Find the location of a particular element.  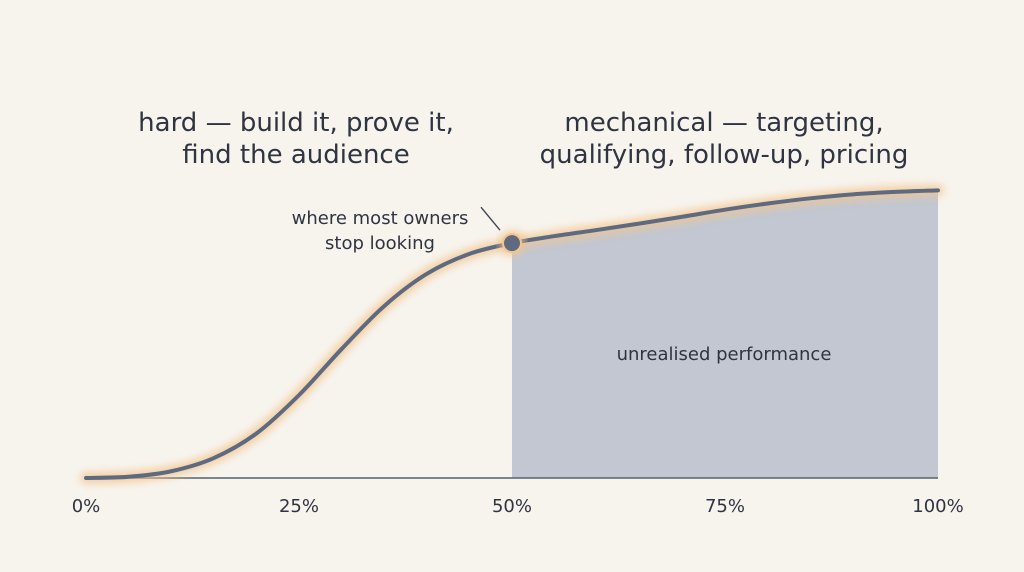

unrealised-region-label: unrealised performance is located at coordinates (724, 354).